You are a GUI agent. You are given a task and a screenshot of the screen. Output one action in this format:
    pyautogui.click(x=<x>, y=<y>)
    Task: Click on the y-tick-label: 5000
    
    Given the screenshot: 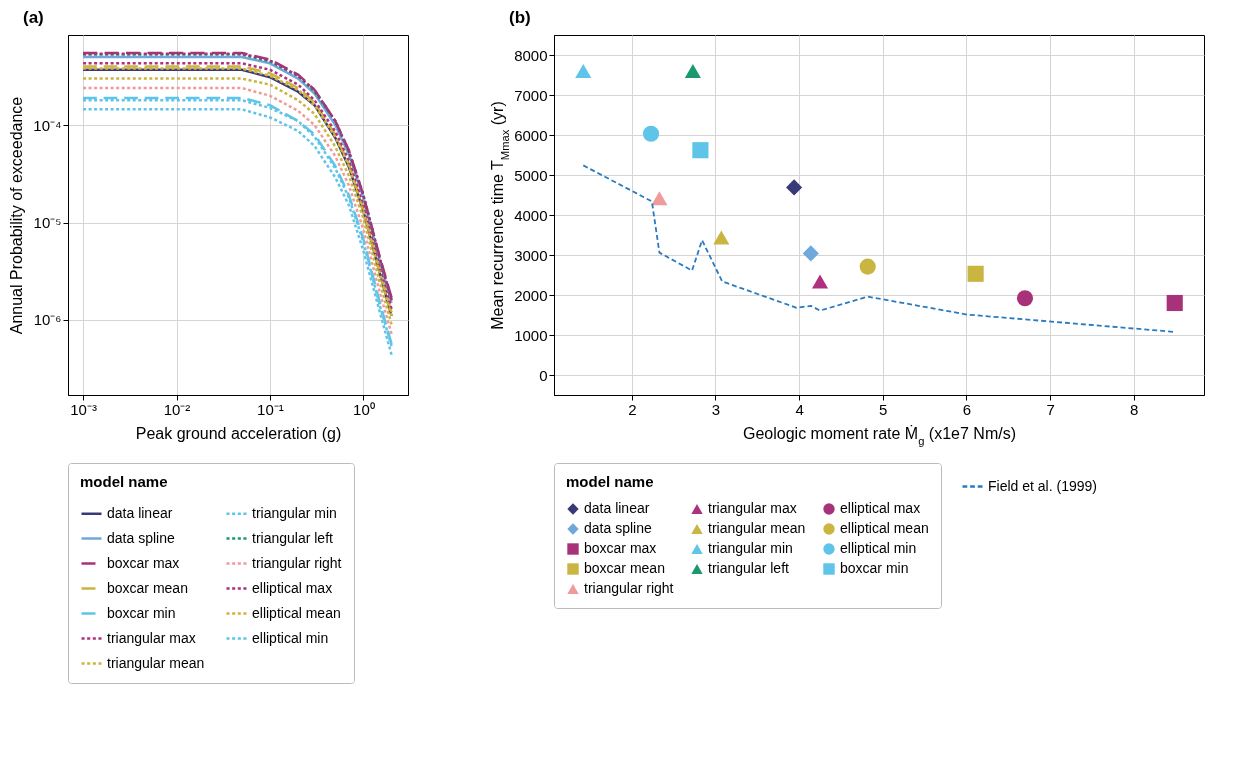 What is the action you would take?
    pyautogui.click(x=531, y=175)
    